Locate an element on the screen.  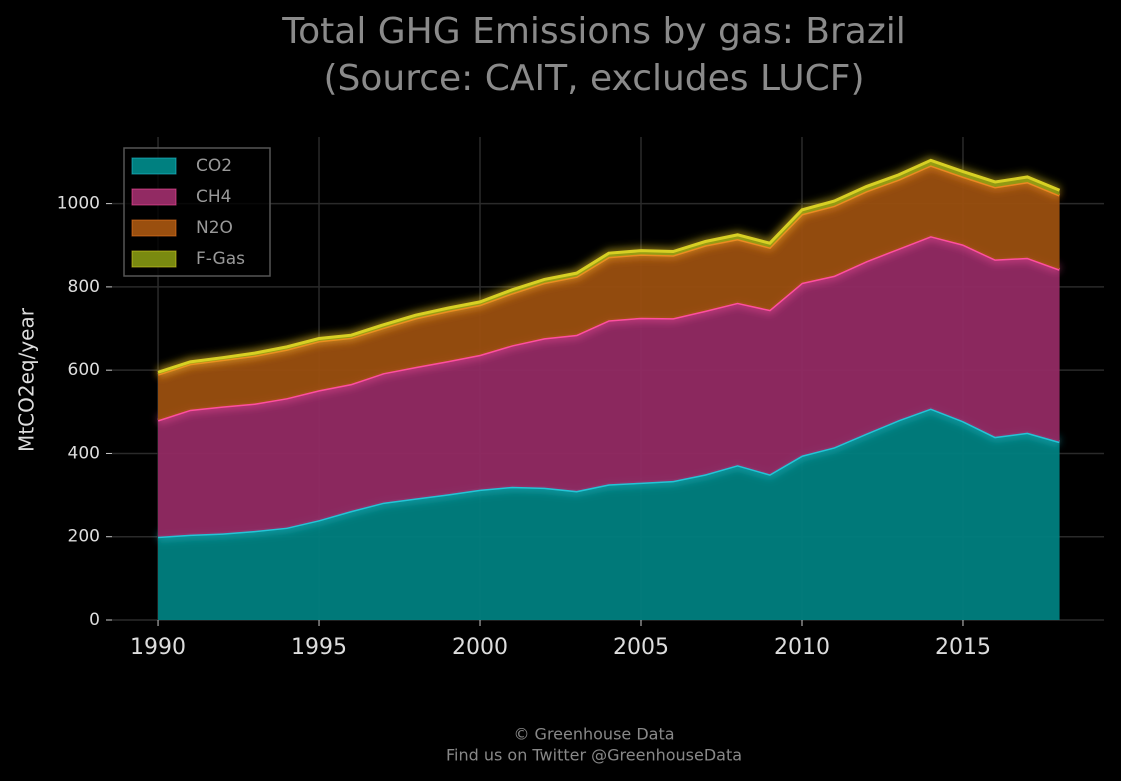
x-tick-label: 1990 is located at coordinates (158, 647).